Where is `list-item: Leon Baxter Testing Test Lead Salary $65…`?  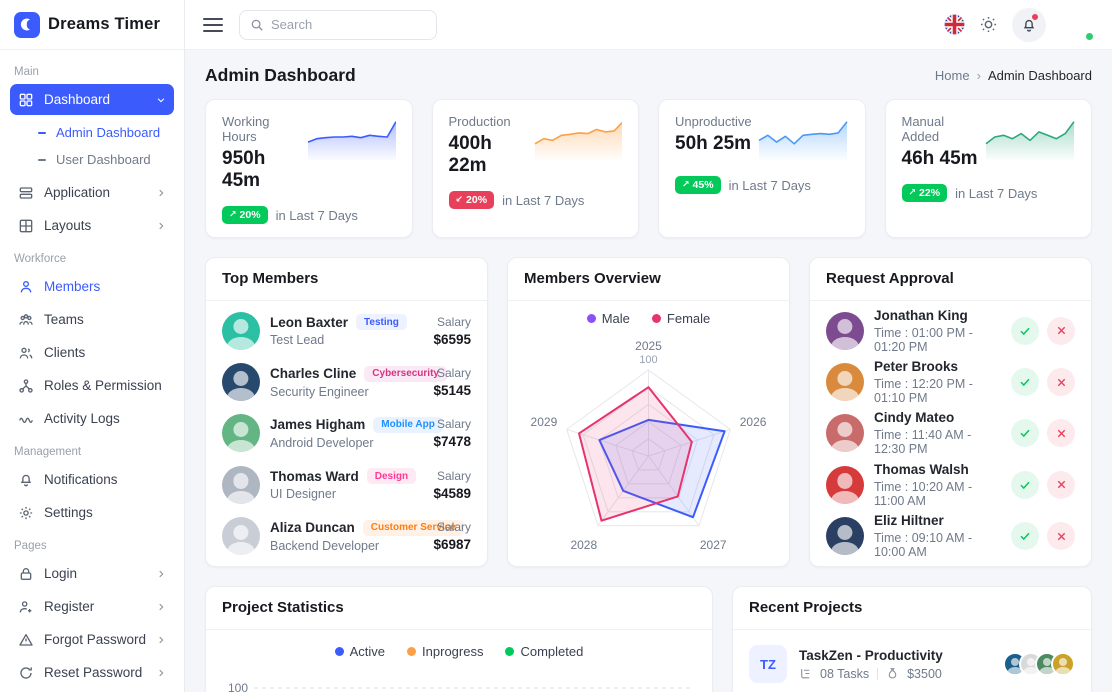 list-item: Leon Baxter Testing Test Lead Salary $65… is located at coordinates (346, 330).